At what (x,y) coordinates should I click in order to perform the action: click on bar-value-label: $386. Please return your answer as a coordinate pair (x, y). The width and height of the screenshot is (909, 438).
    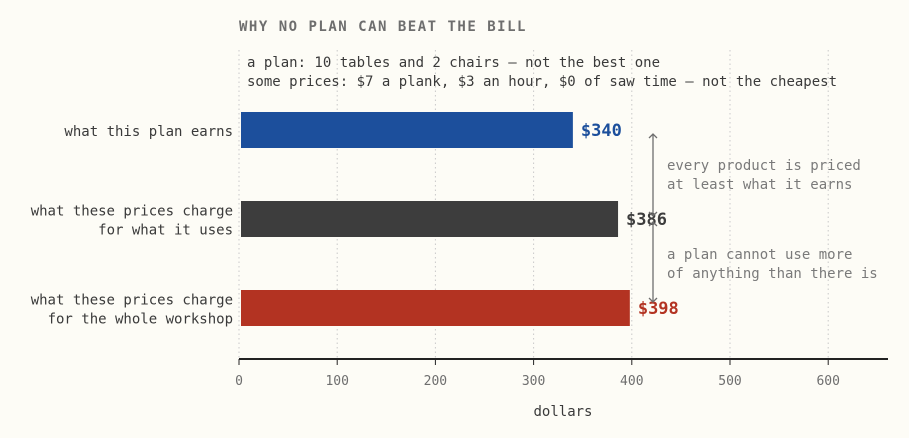
    Looking at the image, I should click on (646, 220).